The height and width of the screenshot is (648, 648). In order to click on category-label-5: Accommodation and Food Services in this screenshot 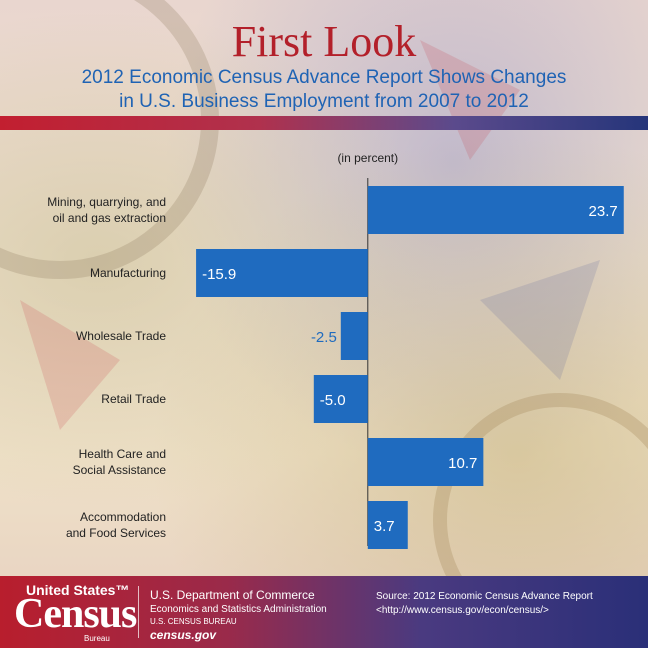, I will do `click(116, 525)`.